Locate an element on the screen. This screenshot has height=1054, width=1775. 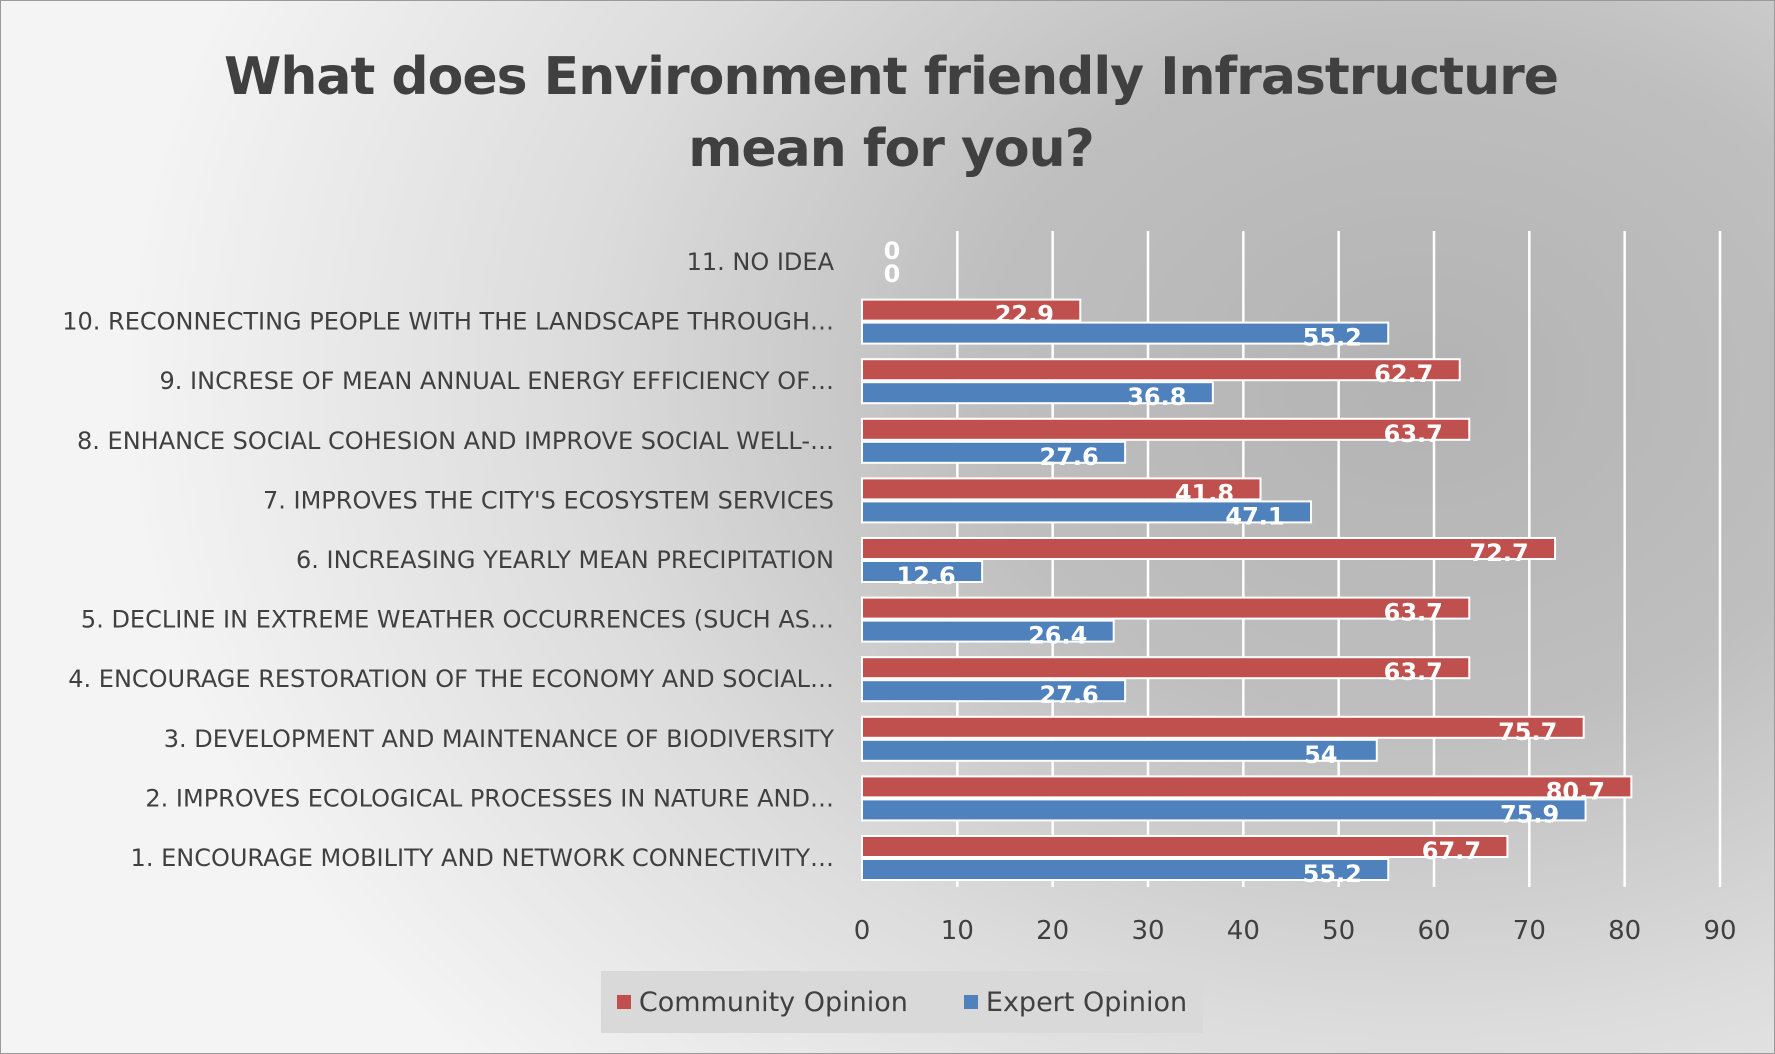
x-tick-label: 70 is located at coordinates (1529, 931).